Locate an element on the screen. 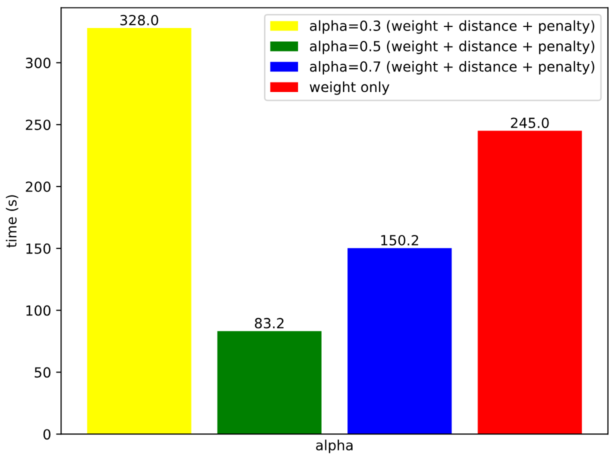 Image resolution: width=611 pixels, height=456 pixels. y-axis-title: time (s) is located at coordinates (12, 221).